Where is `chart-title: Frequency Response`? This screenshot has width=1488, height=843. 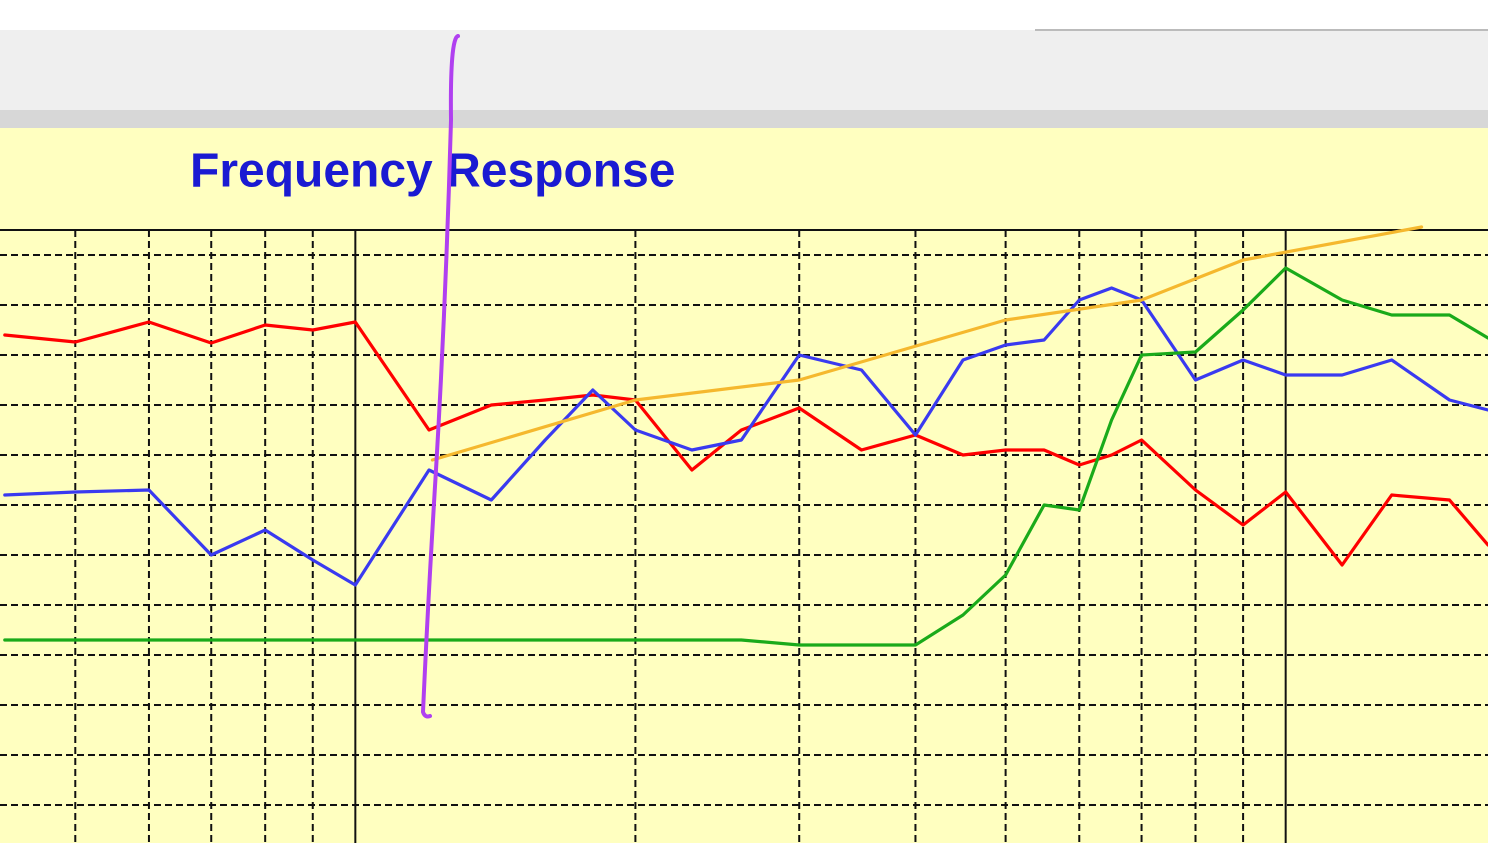 chart-title: Frequency Response is located at coordinates (432, 171).